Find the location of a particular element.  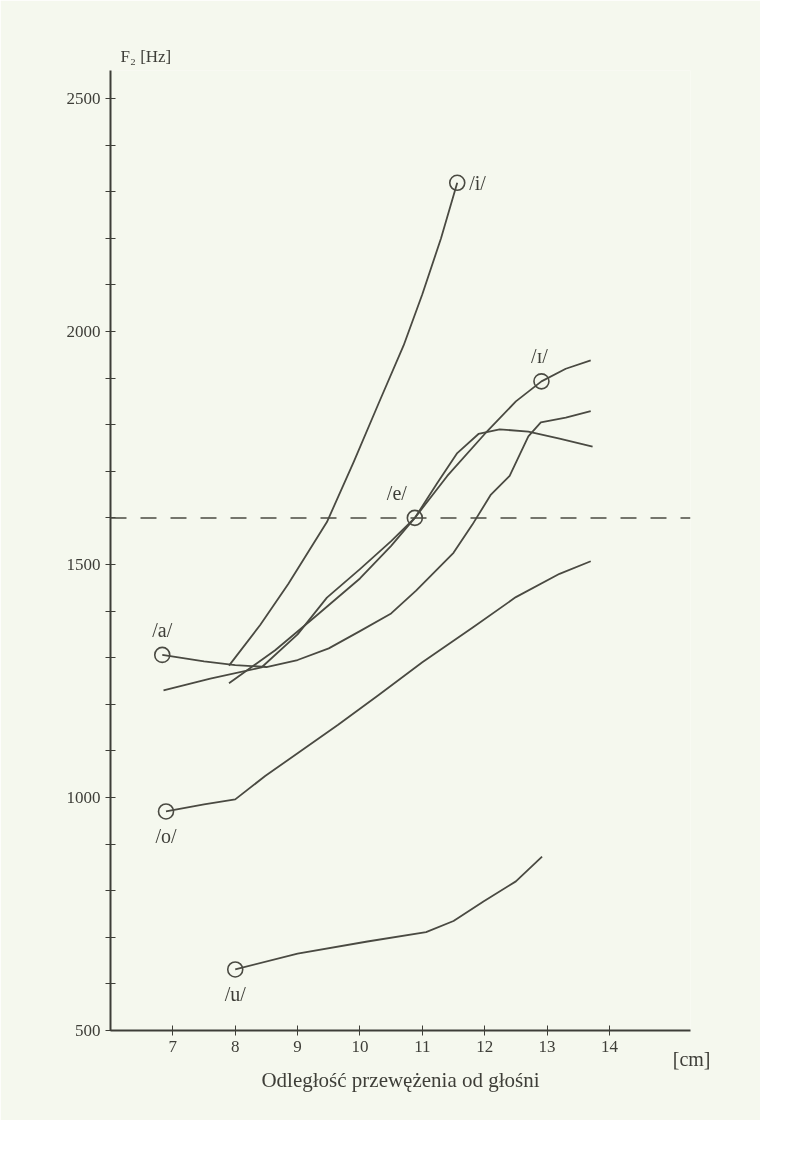

annotation: /e/ is located at coordinates (397, 492).